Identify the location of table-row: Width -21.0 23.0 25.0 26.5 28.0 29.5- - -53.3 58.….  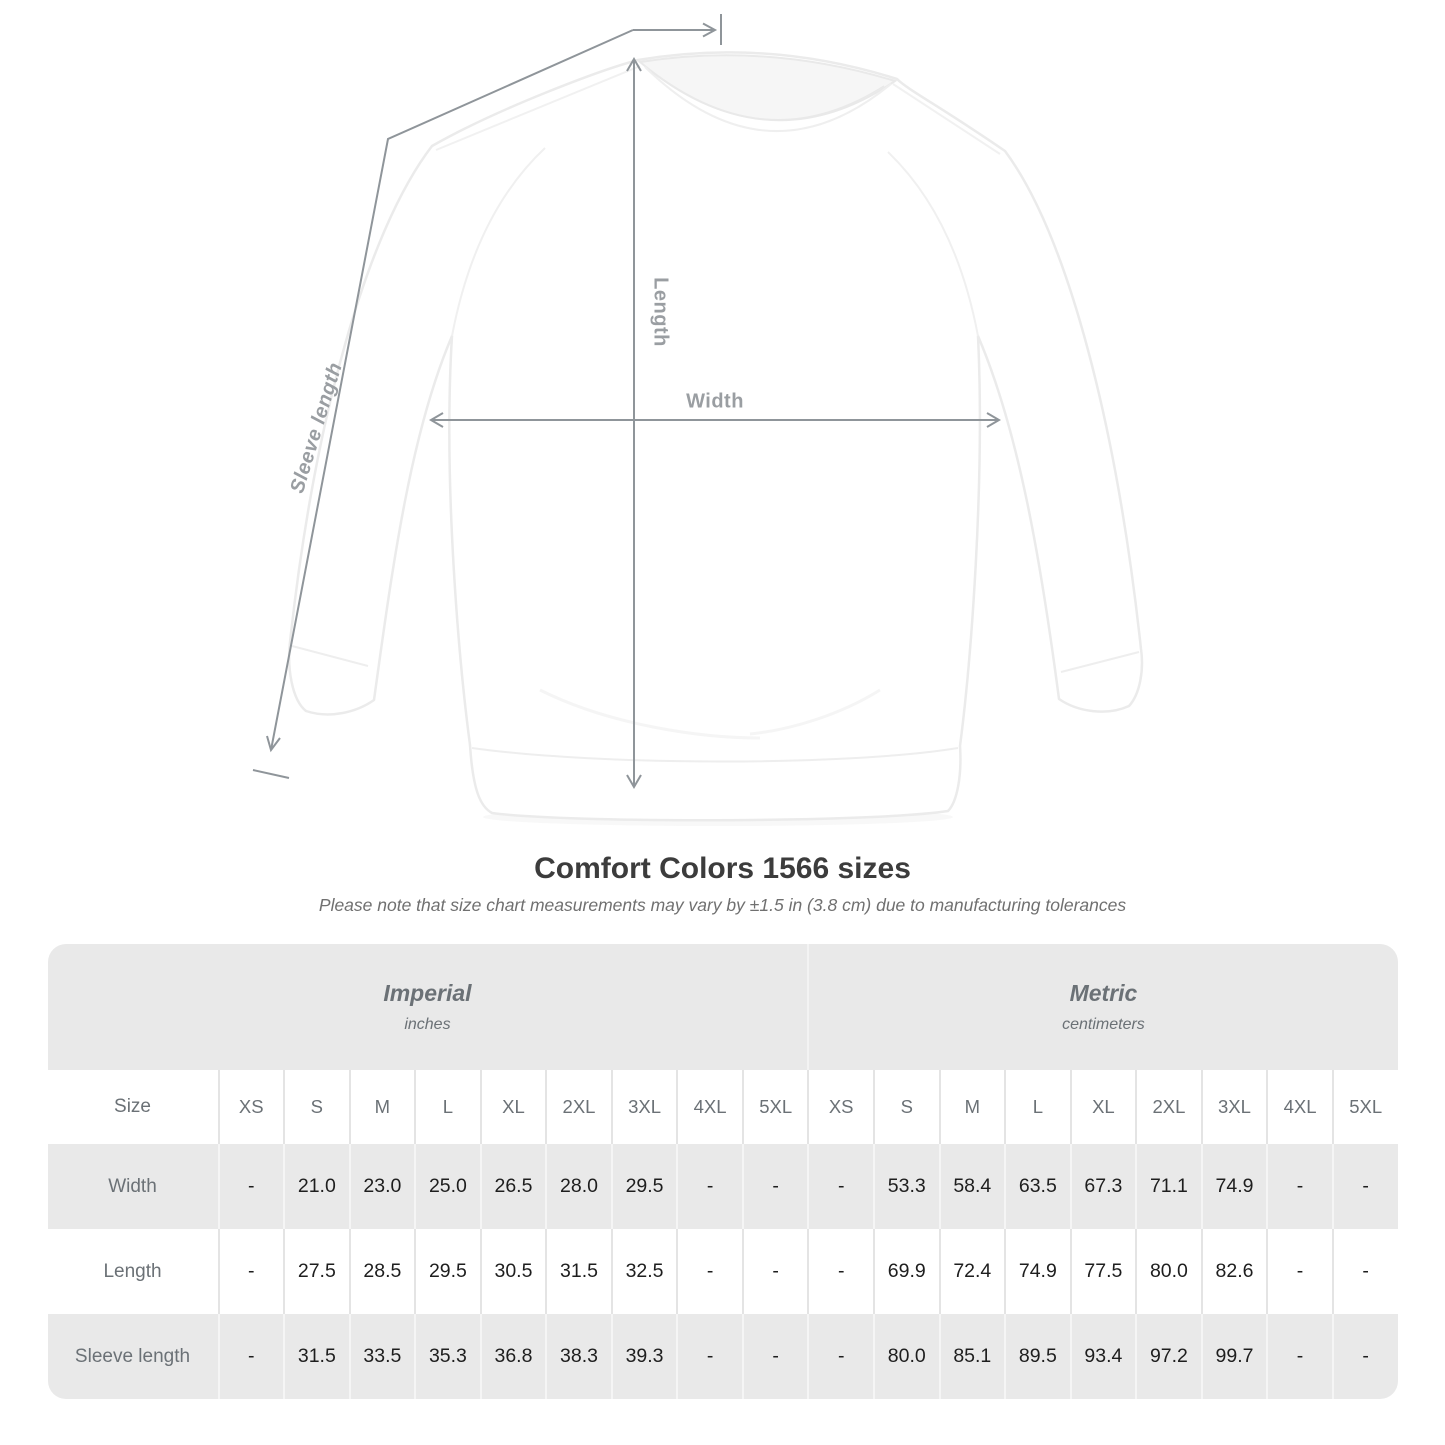
(722, 1186).